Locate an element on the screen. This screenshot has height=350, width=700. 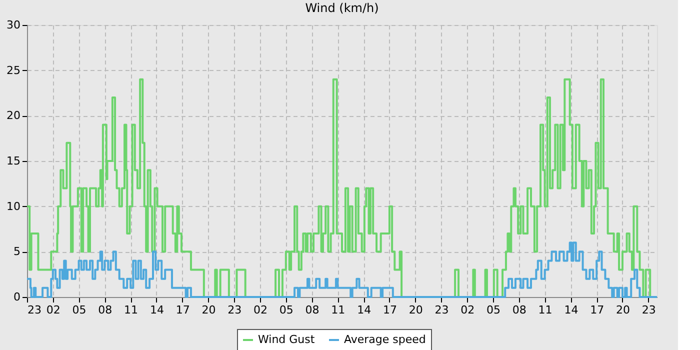
y-tick-label: 15 is located at coordinates (13, 161).